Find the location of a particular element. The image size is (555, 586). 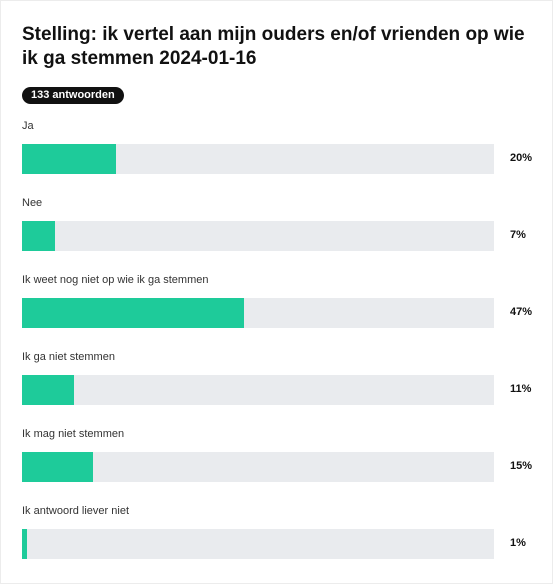

result-row: Ja 20% is located at coordinates (282, 154).